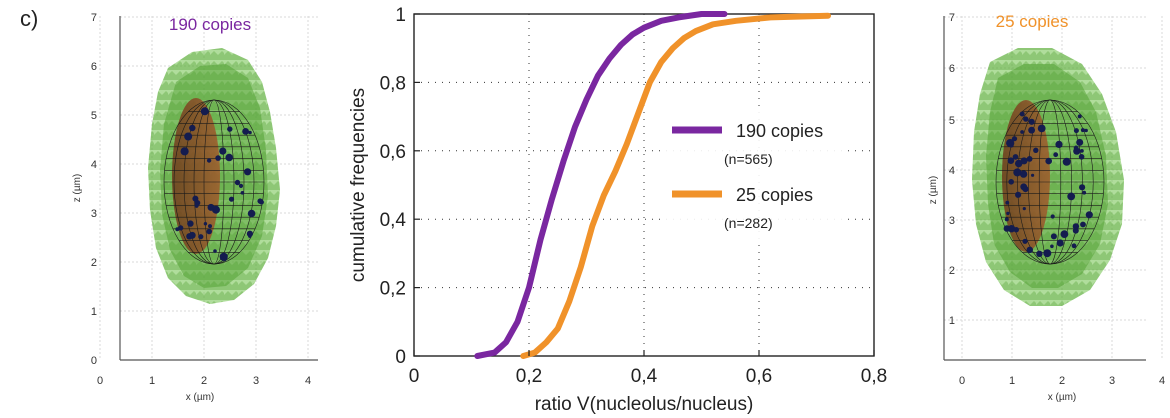 The width and height of the screenshot is (1170, 418). Describe the element at coordinates (94, 116) in the screenshot. I see `left-ytick-label: 5` at that location.